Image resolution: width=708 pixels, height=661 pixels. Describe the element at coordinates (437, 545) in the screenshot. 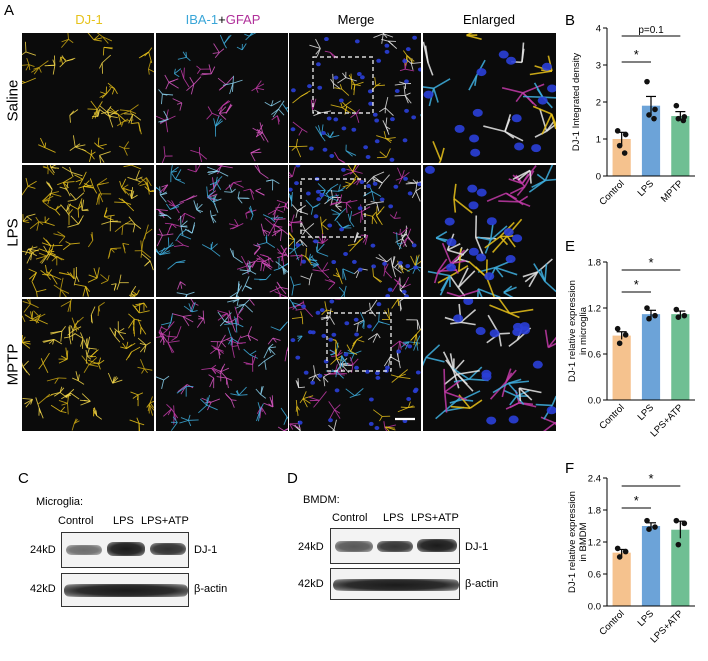

I see `blot-d-dj1-band-lpsatp` at that location.